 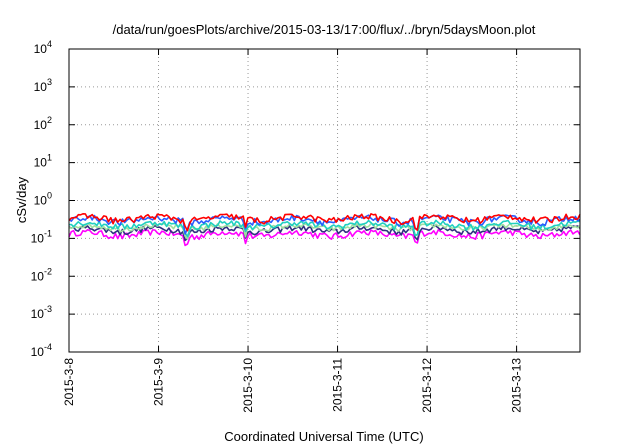 What do you see at coordinates (41, 274) in the screenshot?
I see `y-tick-label: 10⁻²` at bounding box center [41, 274].